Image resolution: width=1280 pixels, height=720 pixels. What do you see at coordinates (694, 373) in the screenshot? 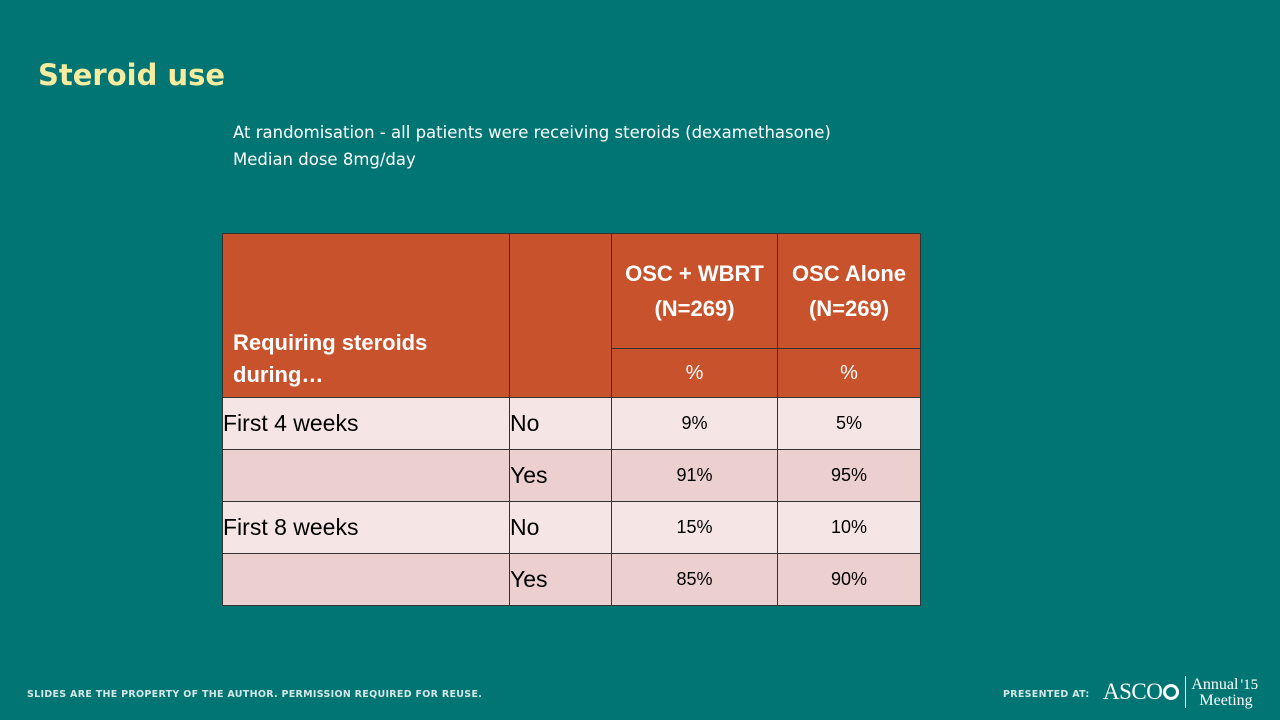
I see `unit-col-osc-wbrt: %` at bounding box center [694, 373].